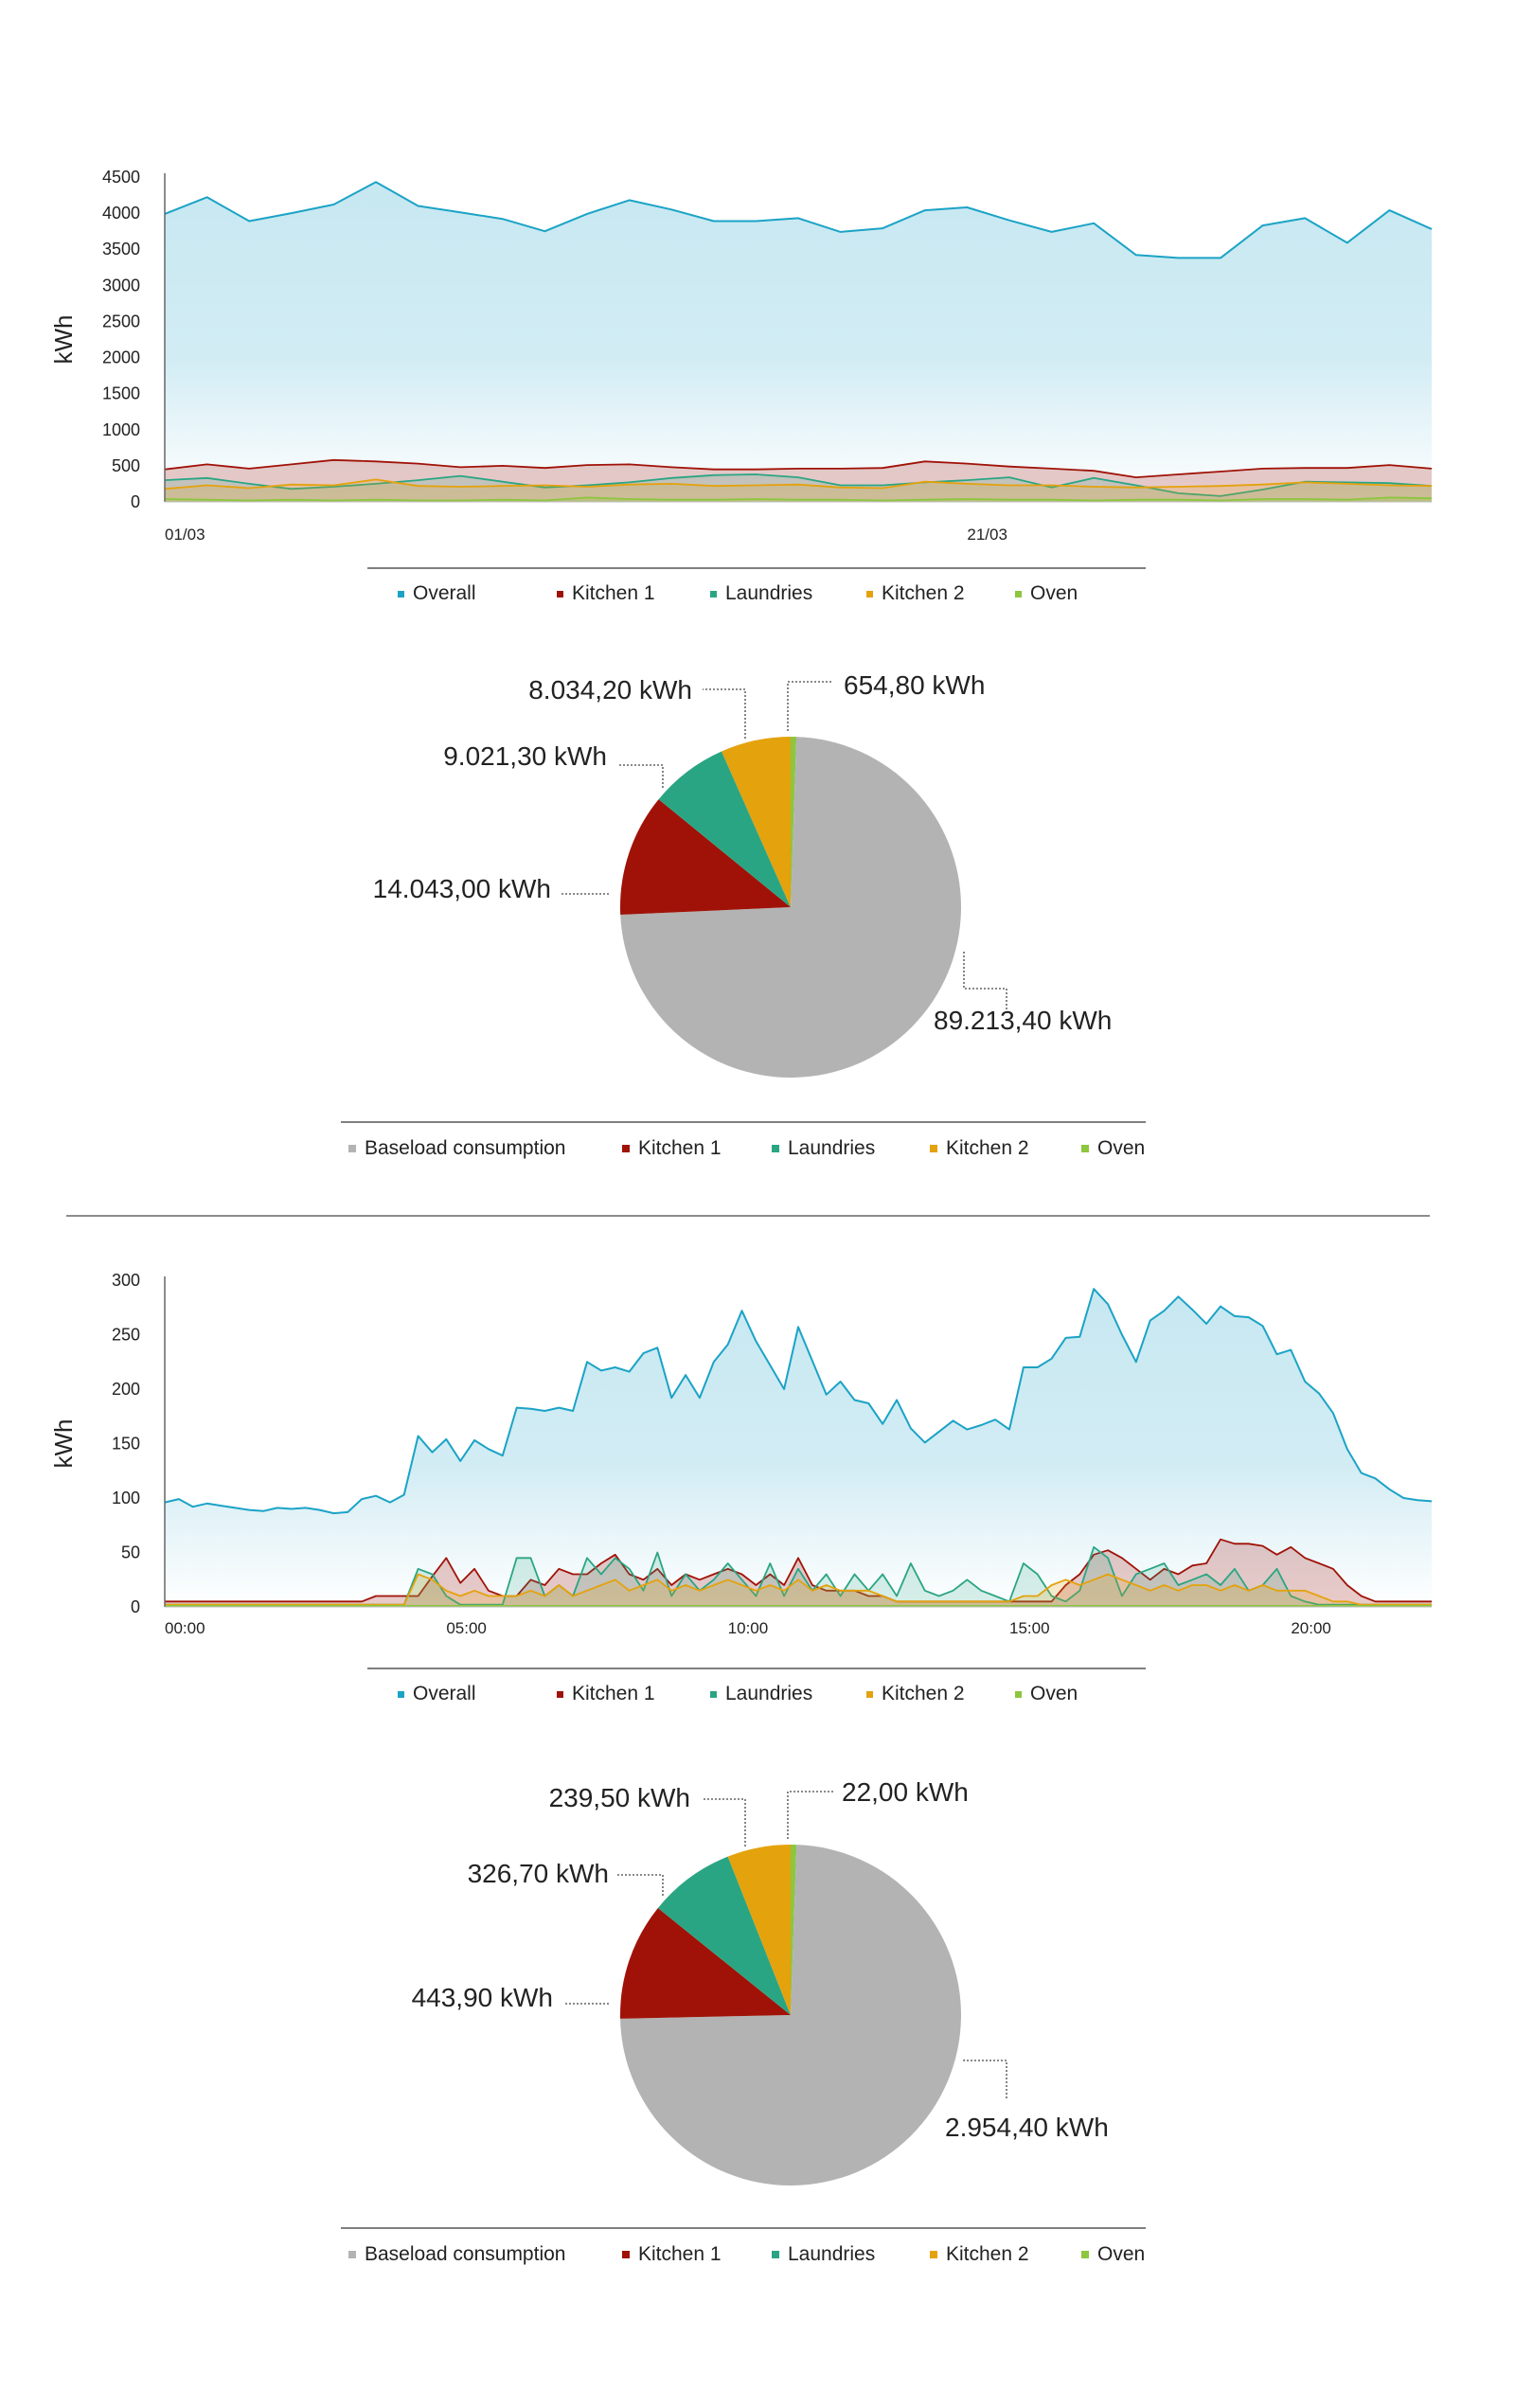 The image size is (1515, 2408). Describe the element at coordinates (121, 213) in the screenshot. I see `y-tick-label-4000: 4000` at that location.